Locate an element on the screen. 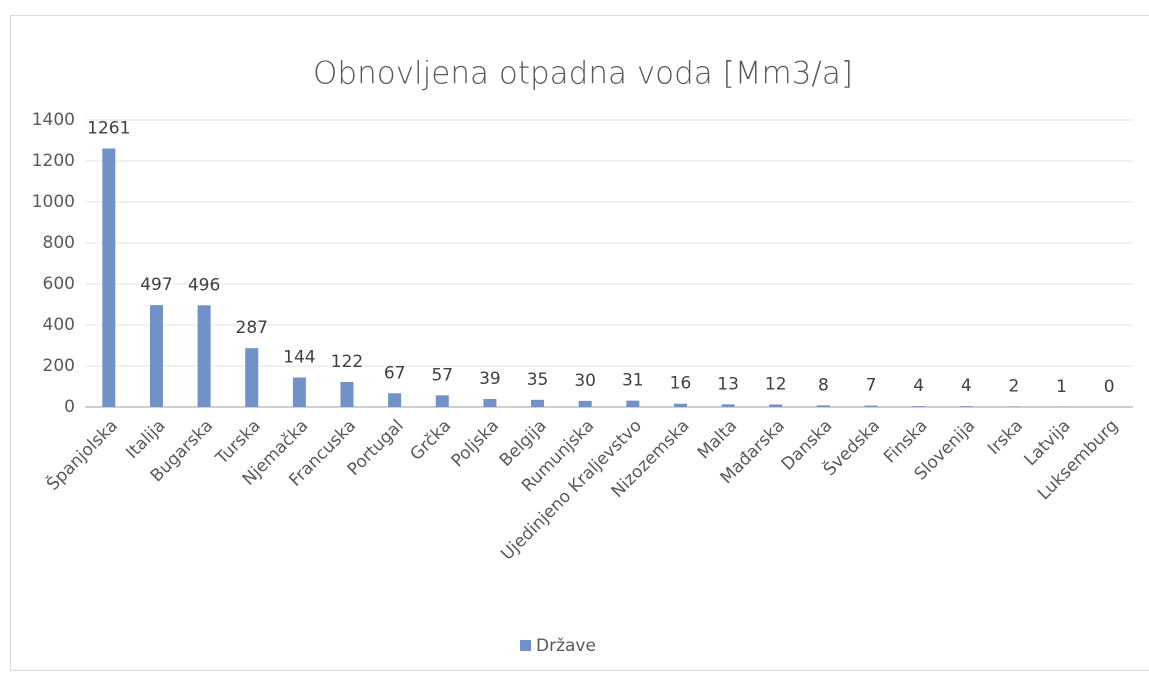  data-label: 35 is located at coordinates (538, 380).